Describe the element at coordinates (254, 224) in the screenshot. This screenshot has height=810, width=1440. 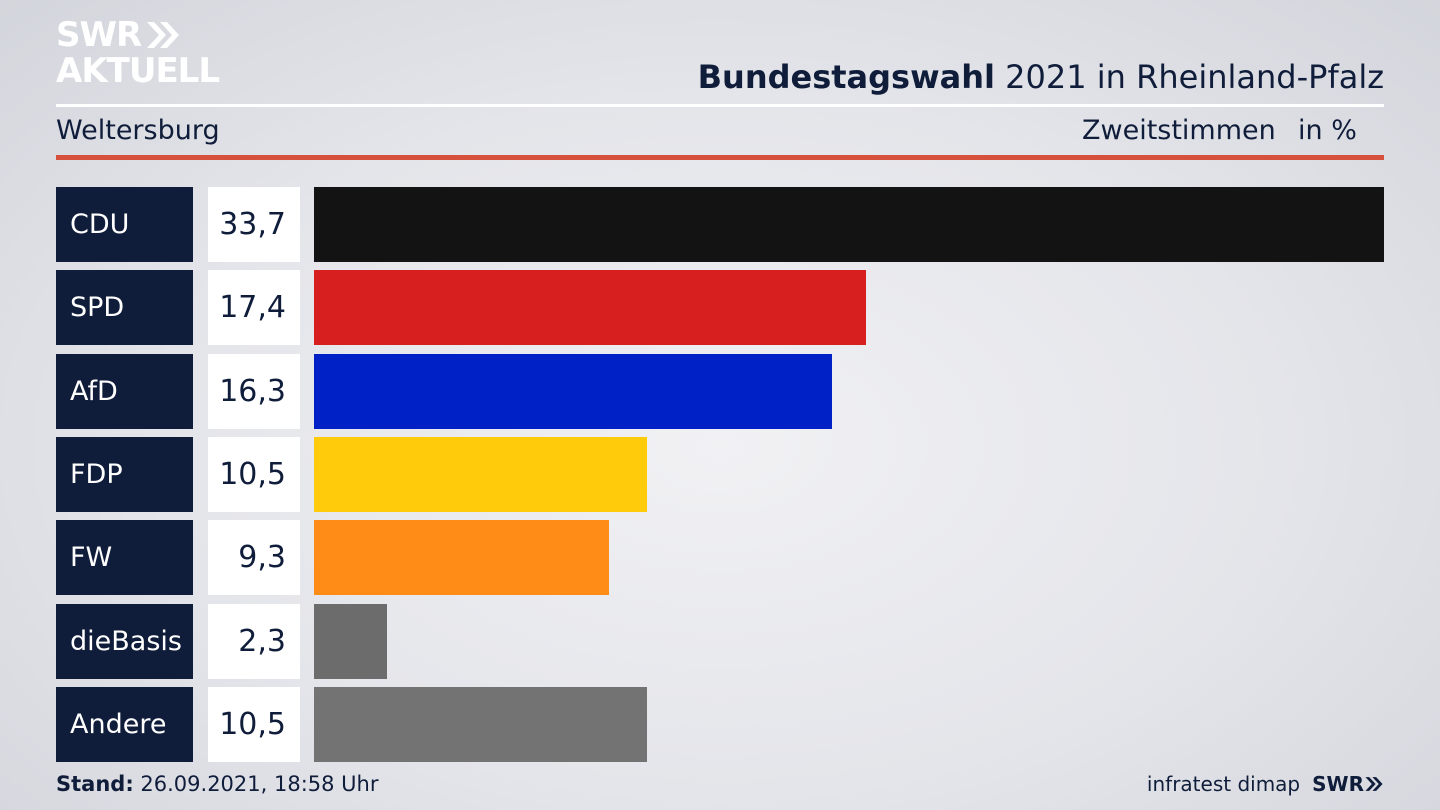
I see `value-label: 33,7` at that location.